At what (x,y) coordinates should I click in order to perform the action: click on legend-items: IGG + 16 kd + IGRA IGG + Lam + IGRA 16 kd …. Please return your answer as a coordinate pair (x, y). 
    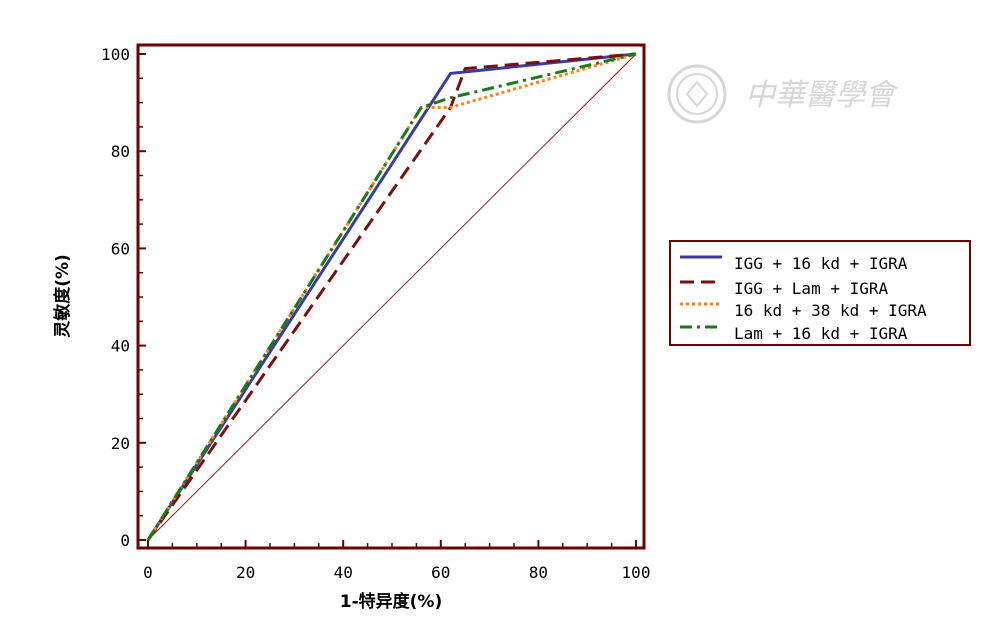
    Looking at the image, I should click on (803, 298).